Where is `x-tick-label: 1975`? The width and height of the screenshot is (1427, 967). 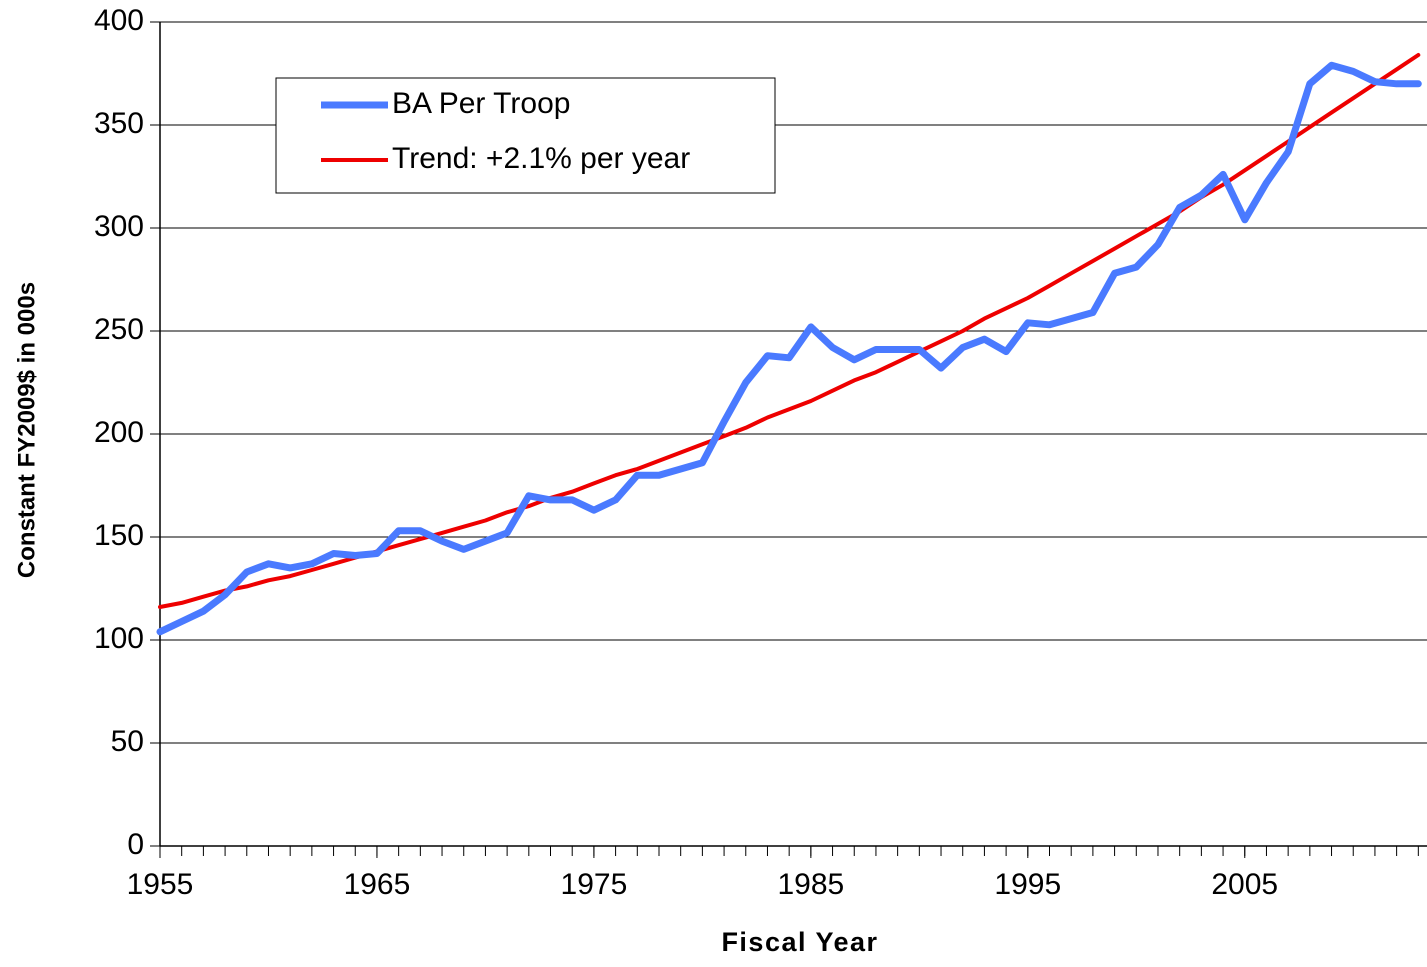
x-tick-label: 1975 is located at coordinates (594, 884).